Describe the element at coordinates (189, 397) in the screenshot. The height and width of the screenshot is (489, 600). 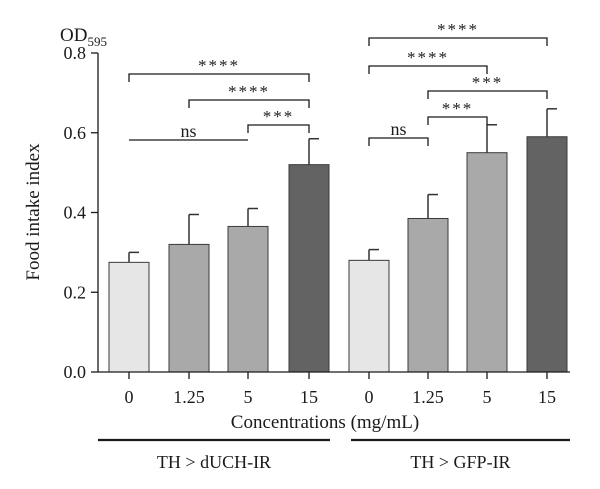
I see `x-tick-label-1: 1.25` at that location.